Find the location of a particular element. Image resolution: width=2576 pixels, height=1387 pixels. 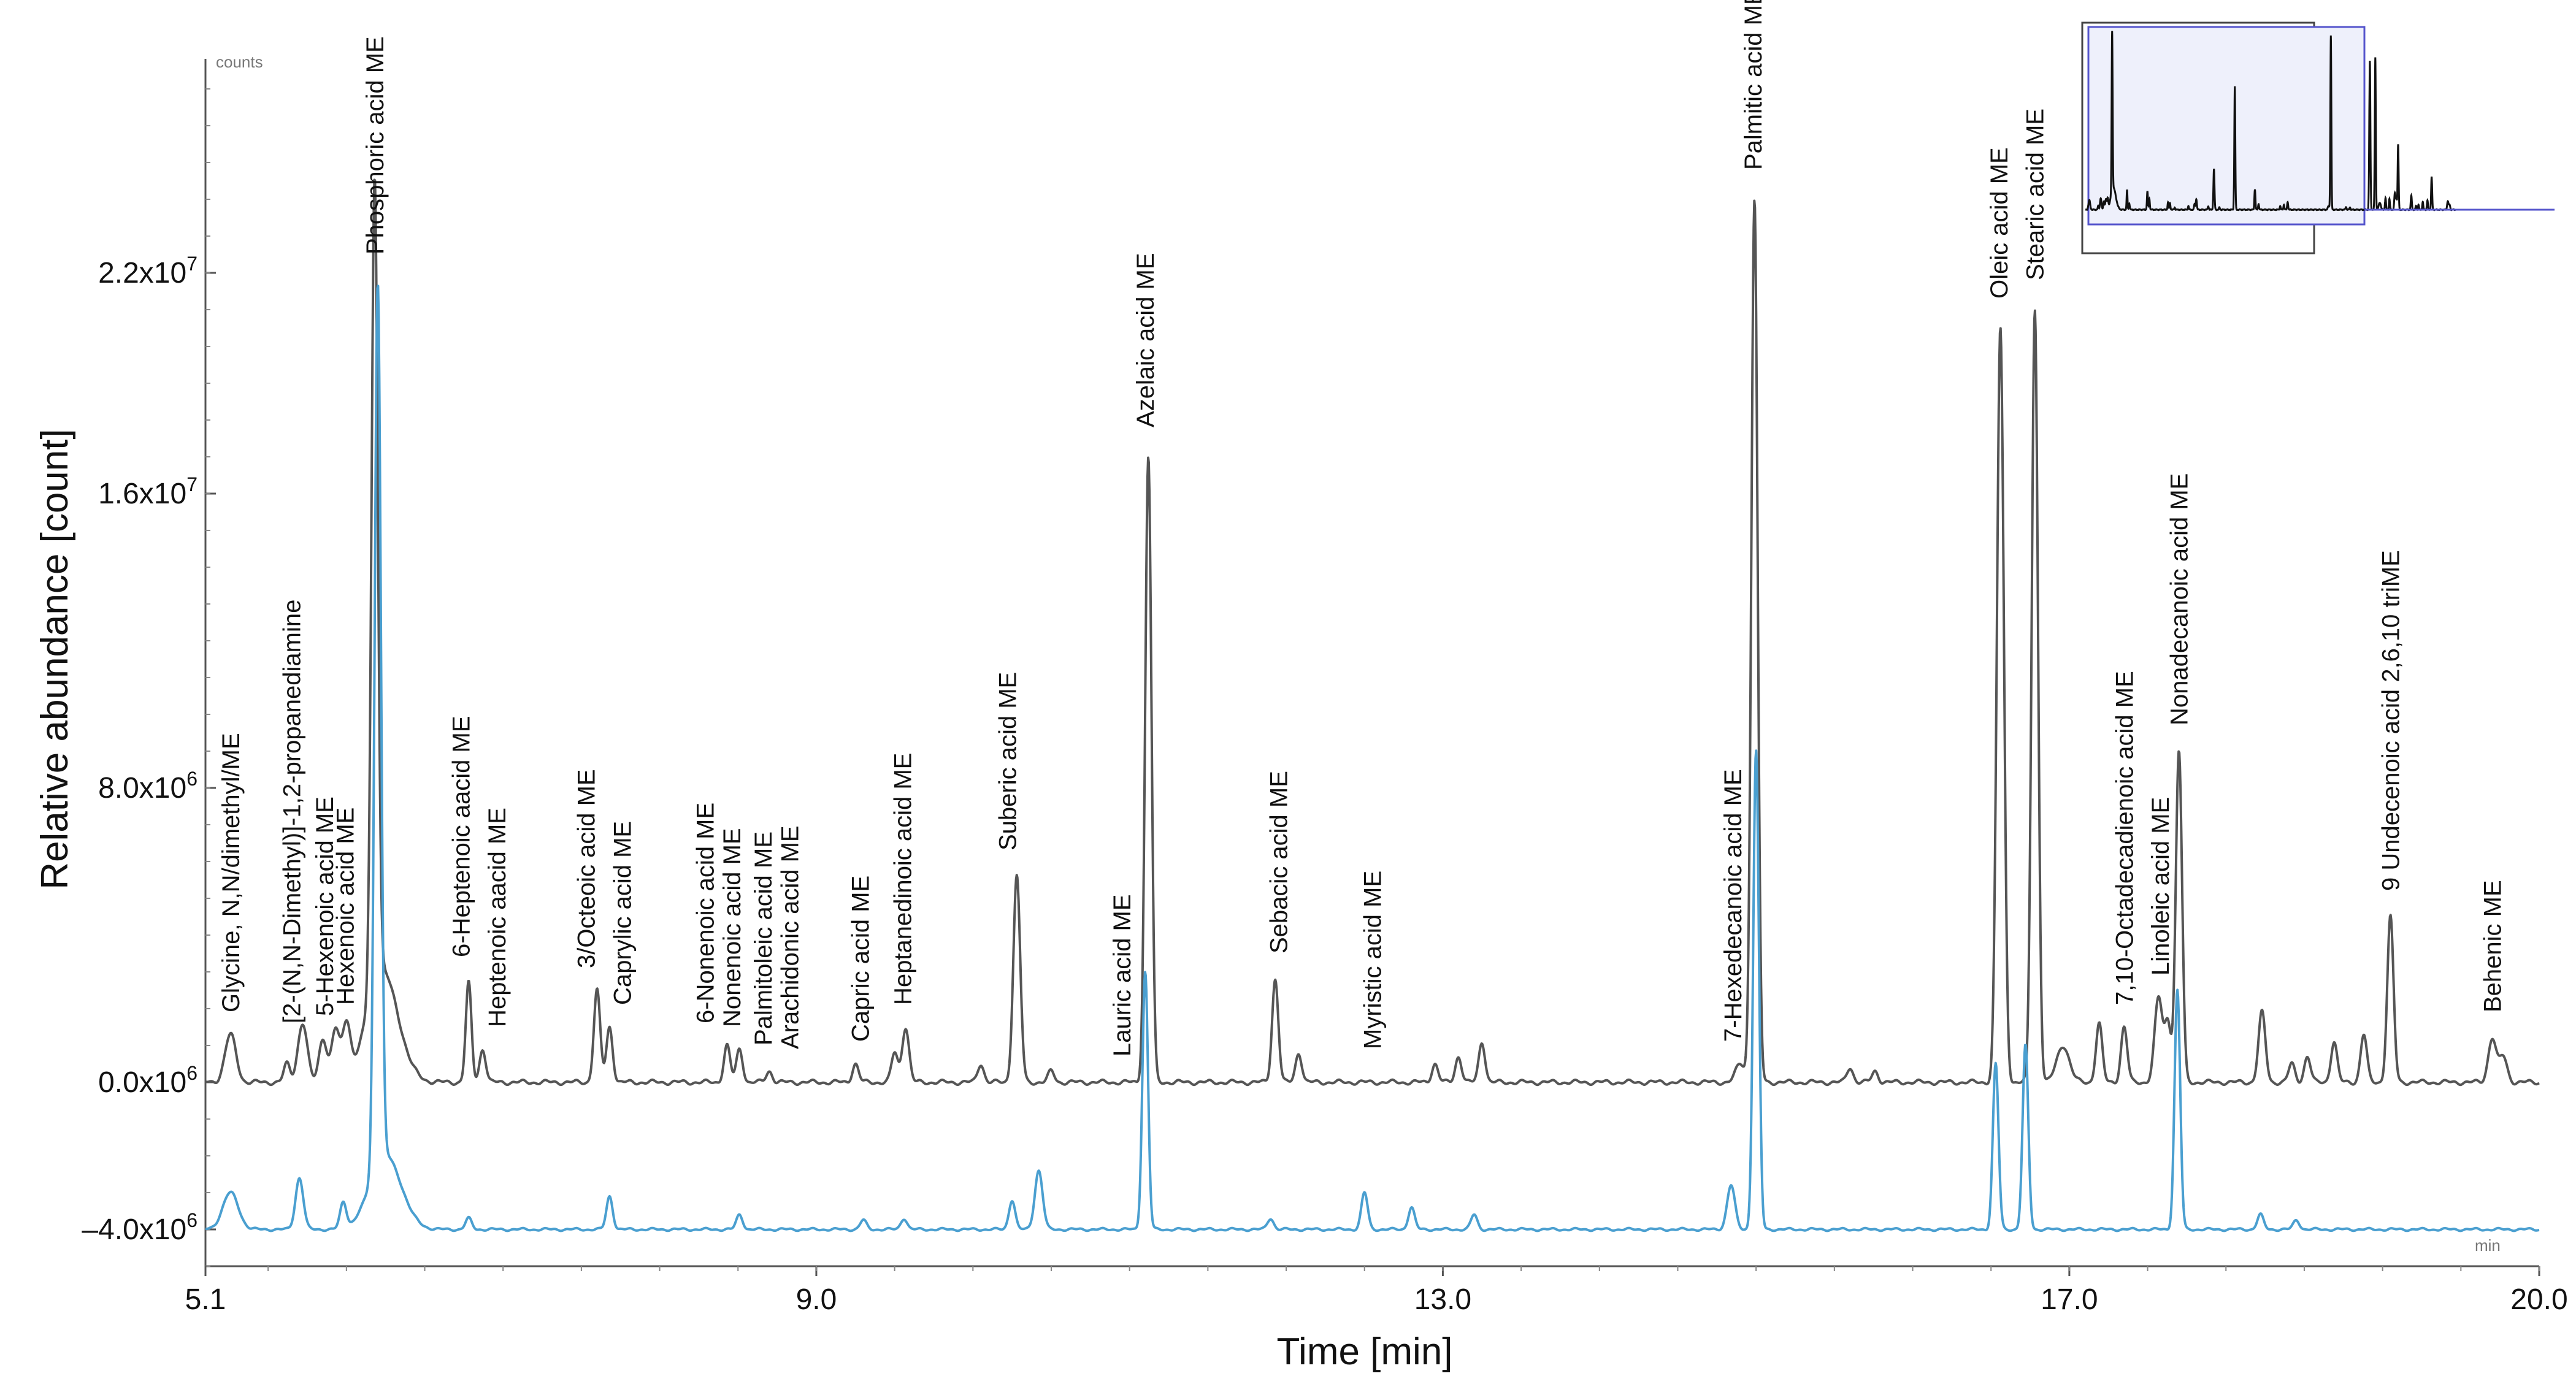

y-tick-label: 1.6x10⁷ is located at coordinates (147, 492).